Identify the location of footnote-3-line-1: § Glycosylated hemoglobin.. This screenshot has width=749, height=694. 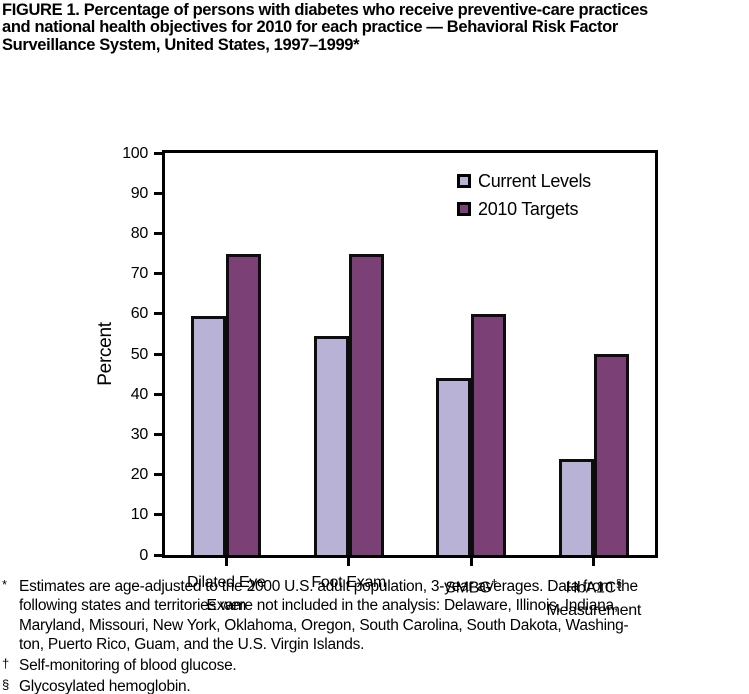
(96, 685).